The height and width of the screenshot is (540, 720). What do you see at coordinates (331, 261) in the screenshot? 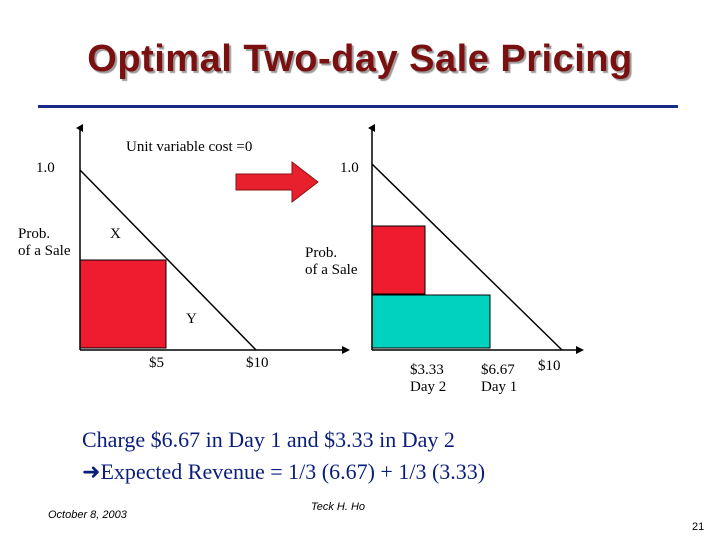
I see `right-y-axis-label: Prob. of a Sale` at bounding box center [331, 261].